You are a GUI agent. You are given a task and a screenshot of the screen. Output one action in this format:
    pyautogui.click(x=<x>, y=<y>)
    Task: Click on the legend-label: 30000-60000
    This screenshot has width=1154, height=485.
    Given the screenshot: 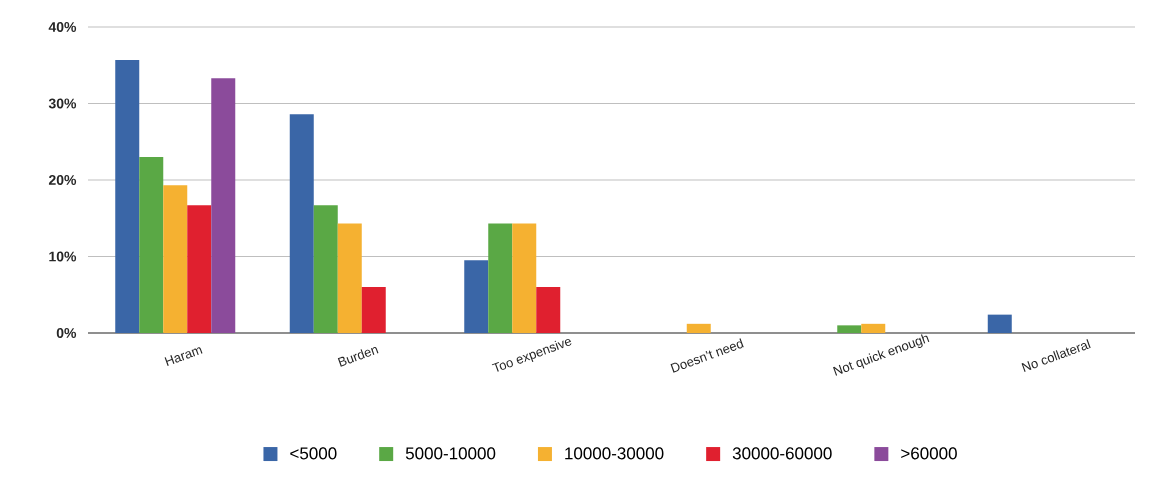 What is the action you would take?
    pyautogui.click(x=782, y=453)
    